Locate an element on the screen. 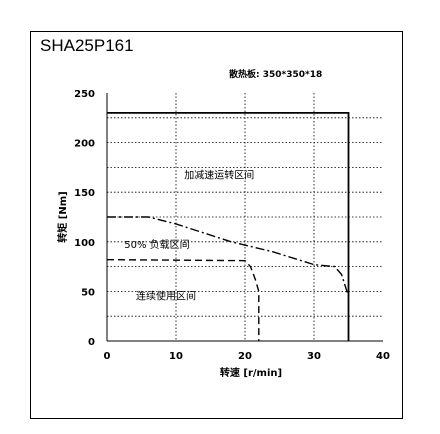 The height and width of the screenshot is (434, 440). chart-title: SHA25P161 is located at coordinates (87, 45).